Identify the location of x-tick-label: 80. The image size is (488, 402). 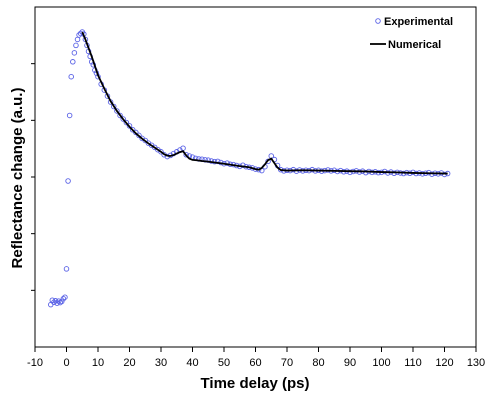
(318, 363).